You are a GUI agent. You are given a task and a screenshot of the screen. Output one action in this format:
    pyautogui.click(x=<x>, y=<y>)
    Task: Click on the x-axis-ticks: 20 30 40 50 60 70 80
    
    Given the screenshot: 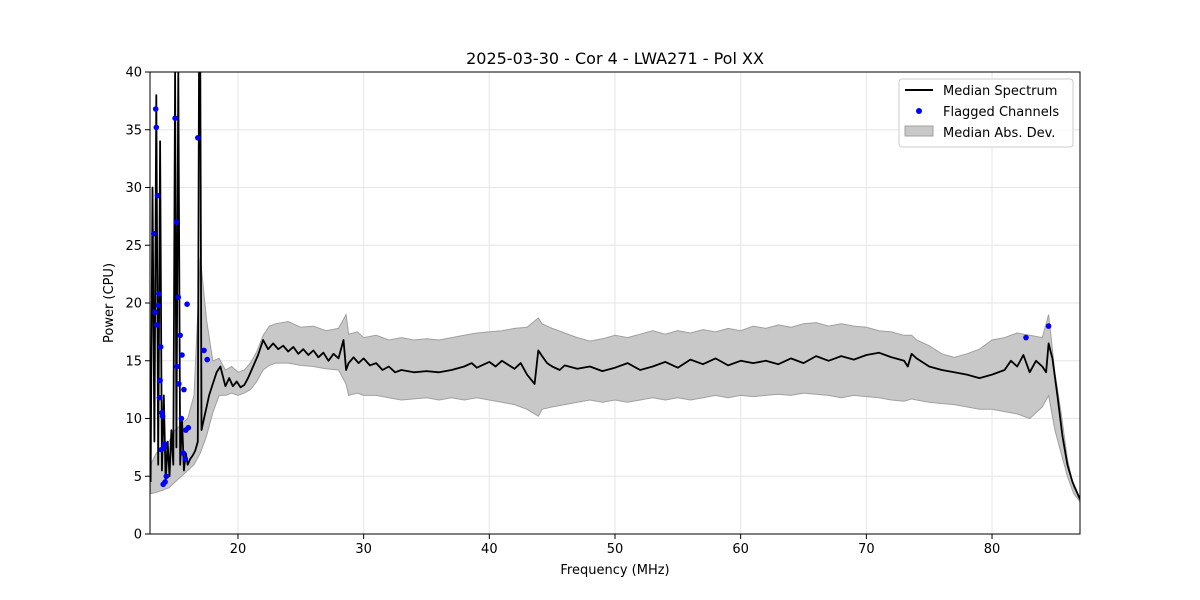 What is the action you would take?
    pyautogui.click(x=615, y=545)
    